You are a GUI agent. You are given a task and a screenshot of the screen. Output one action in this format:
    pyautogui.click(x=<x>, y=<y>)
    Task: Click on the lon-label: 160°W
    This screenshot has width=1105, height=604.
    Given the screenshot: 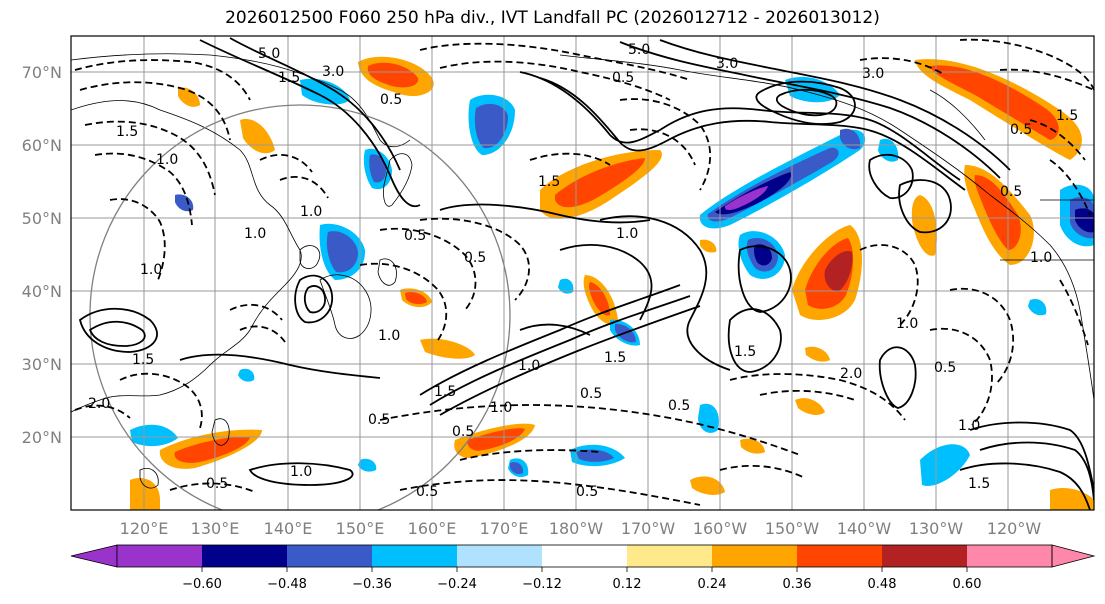 What is the action you would take?
    pyautogui.click(x=720, y=528)
    